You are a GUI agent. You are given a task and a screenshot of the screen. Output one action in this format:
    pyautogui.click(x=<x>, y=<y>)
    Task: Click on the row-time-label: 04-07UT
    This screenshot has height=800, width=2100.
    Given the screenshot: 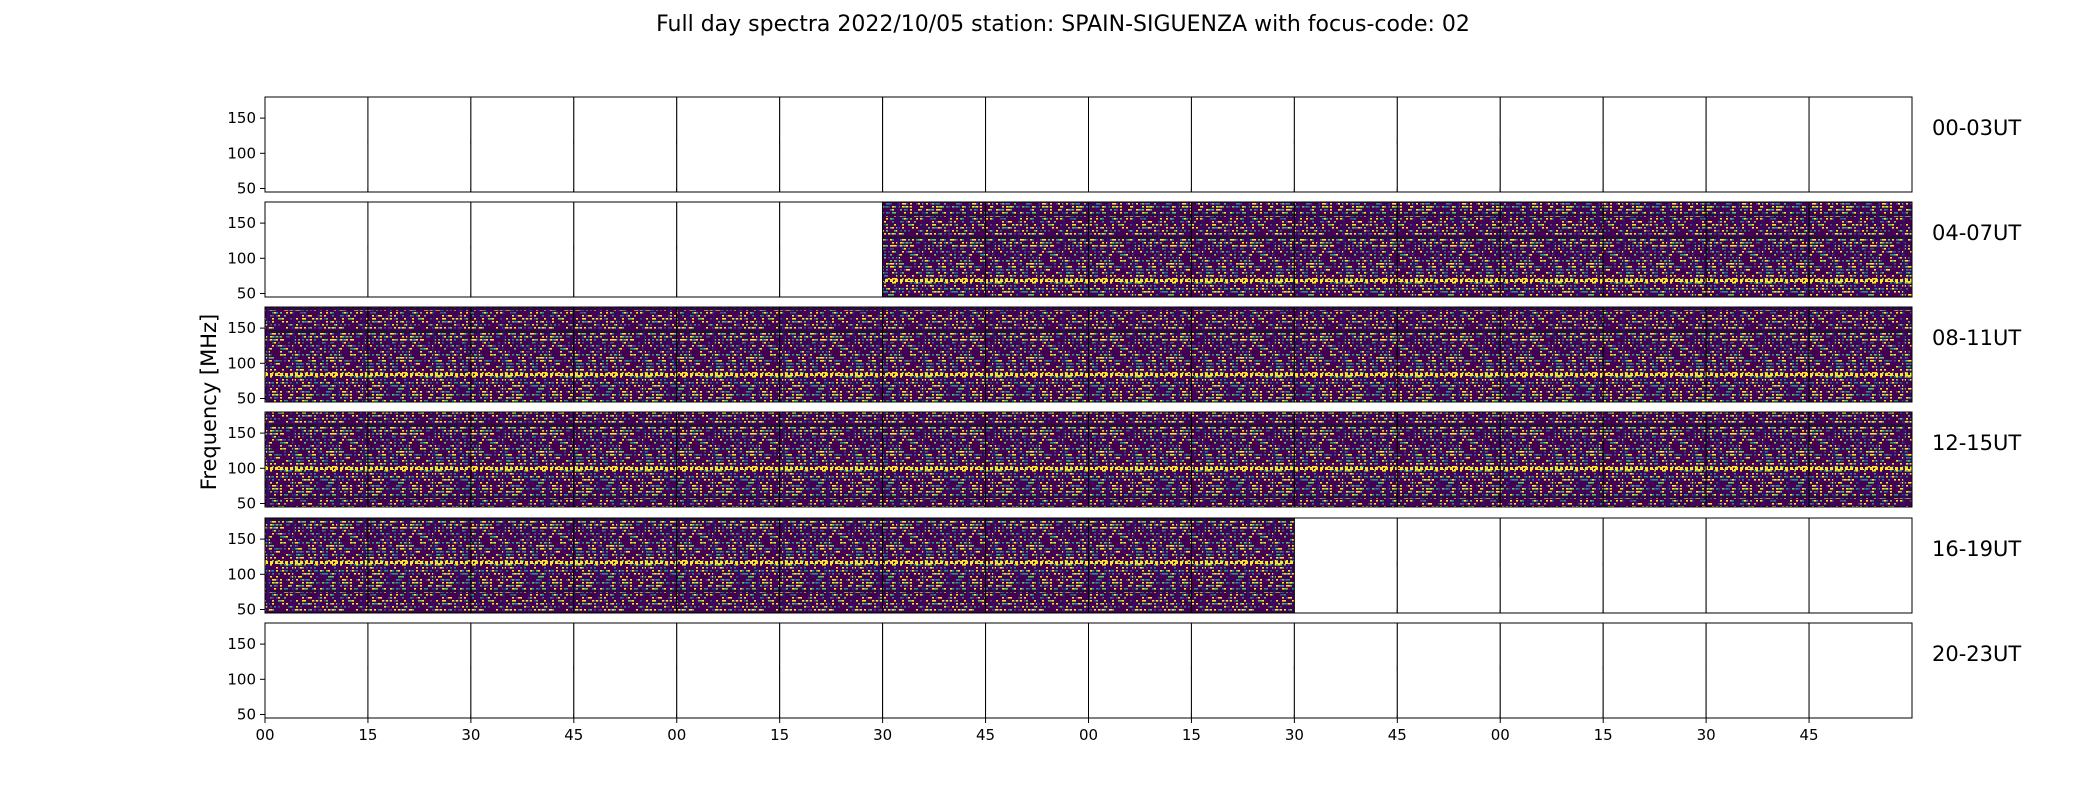 What is the action you would take?
    pyautogui.click(x=1976, y=233)
    